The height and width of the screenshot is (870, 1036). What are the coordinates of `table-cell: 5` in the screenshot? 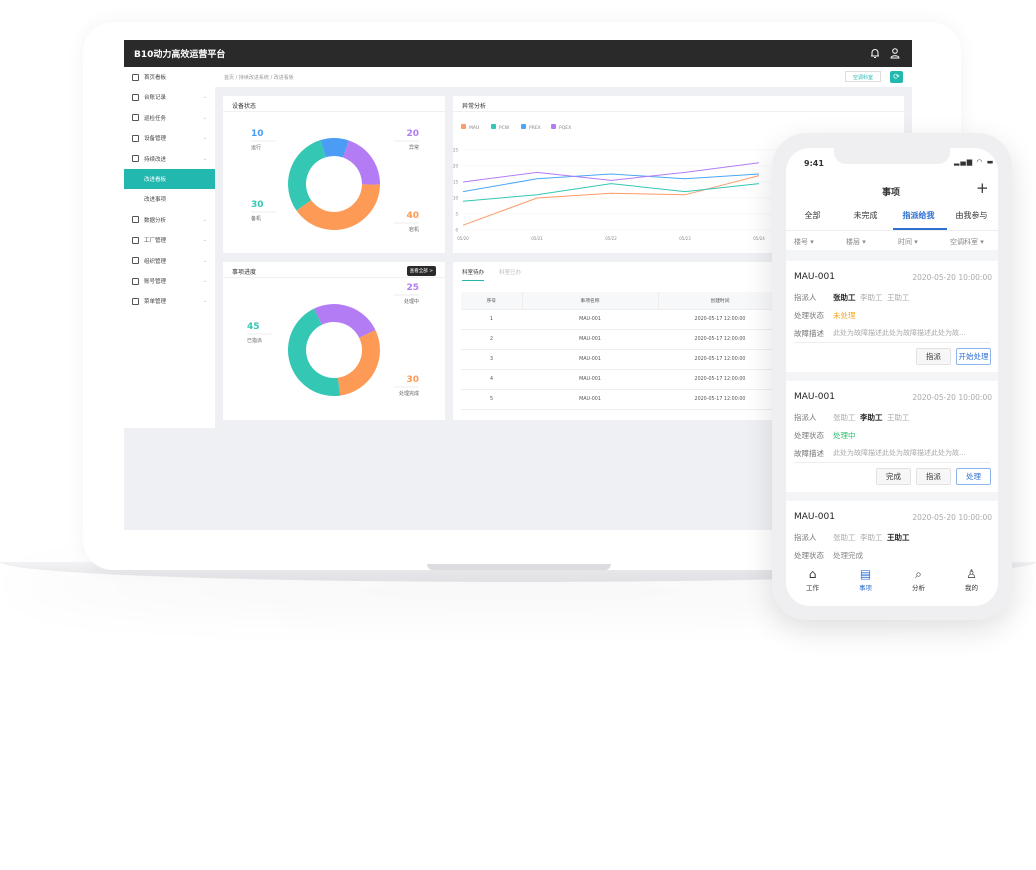 It's located at (491, 399).